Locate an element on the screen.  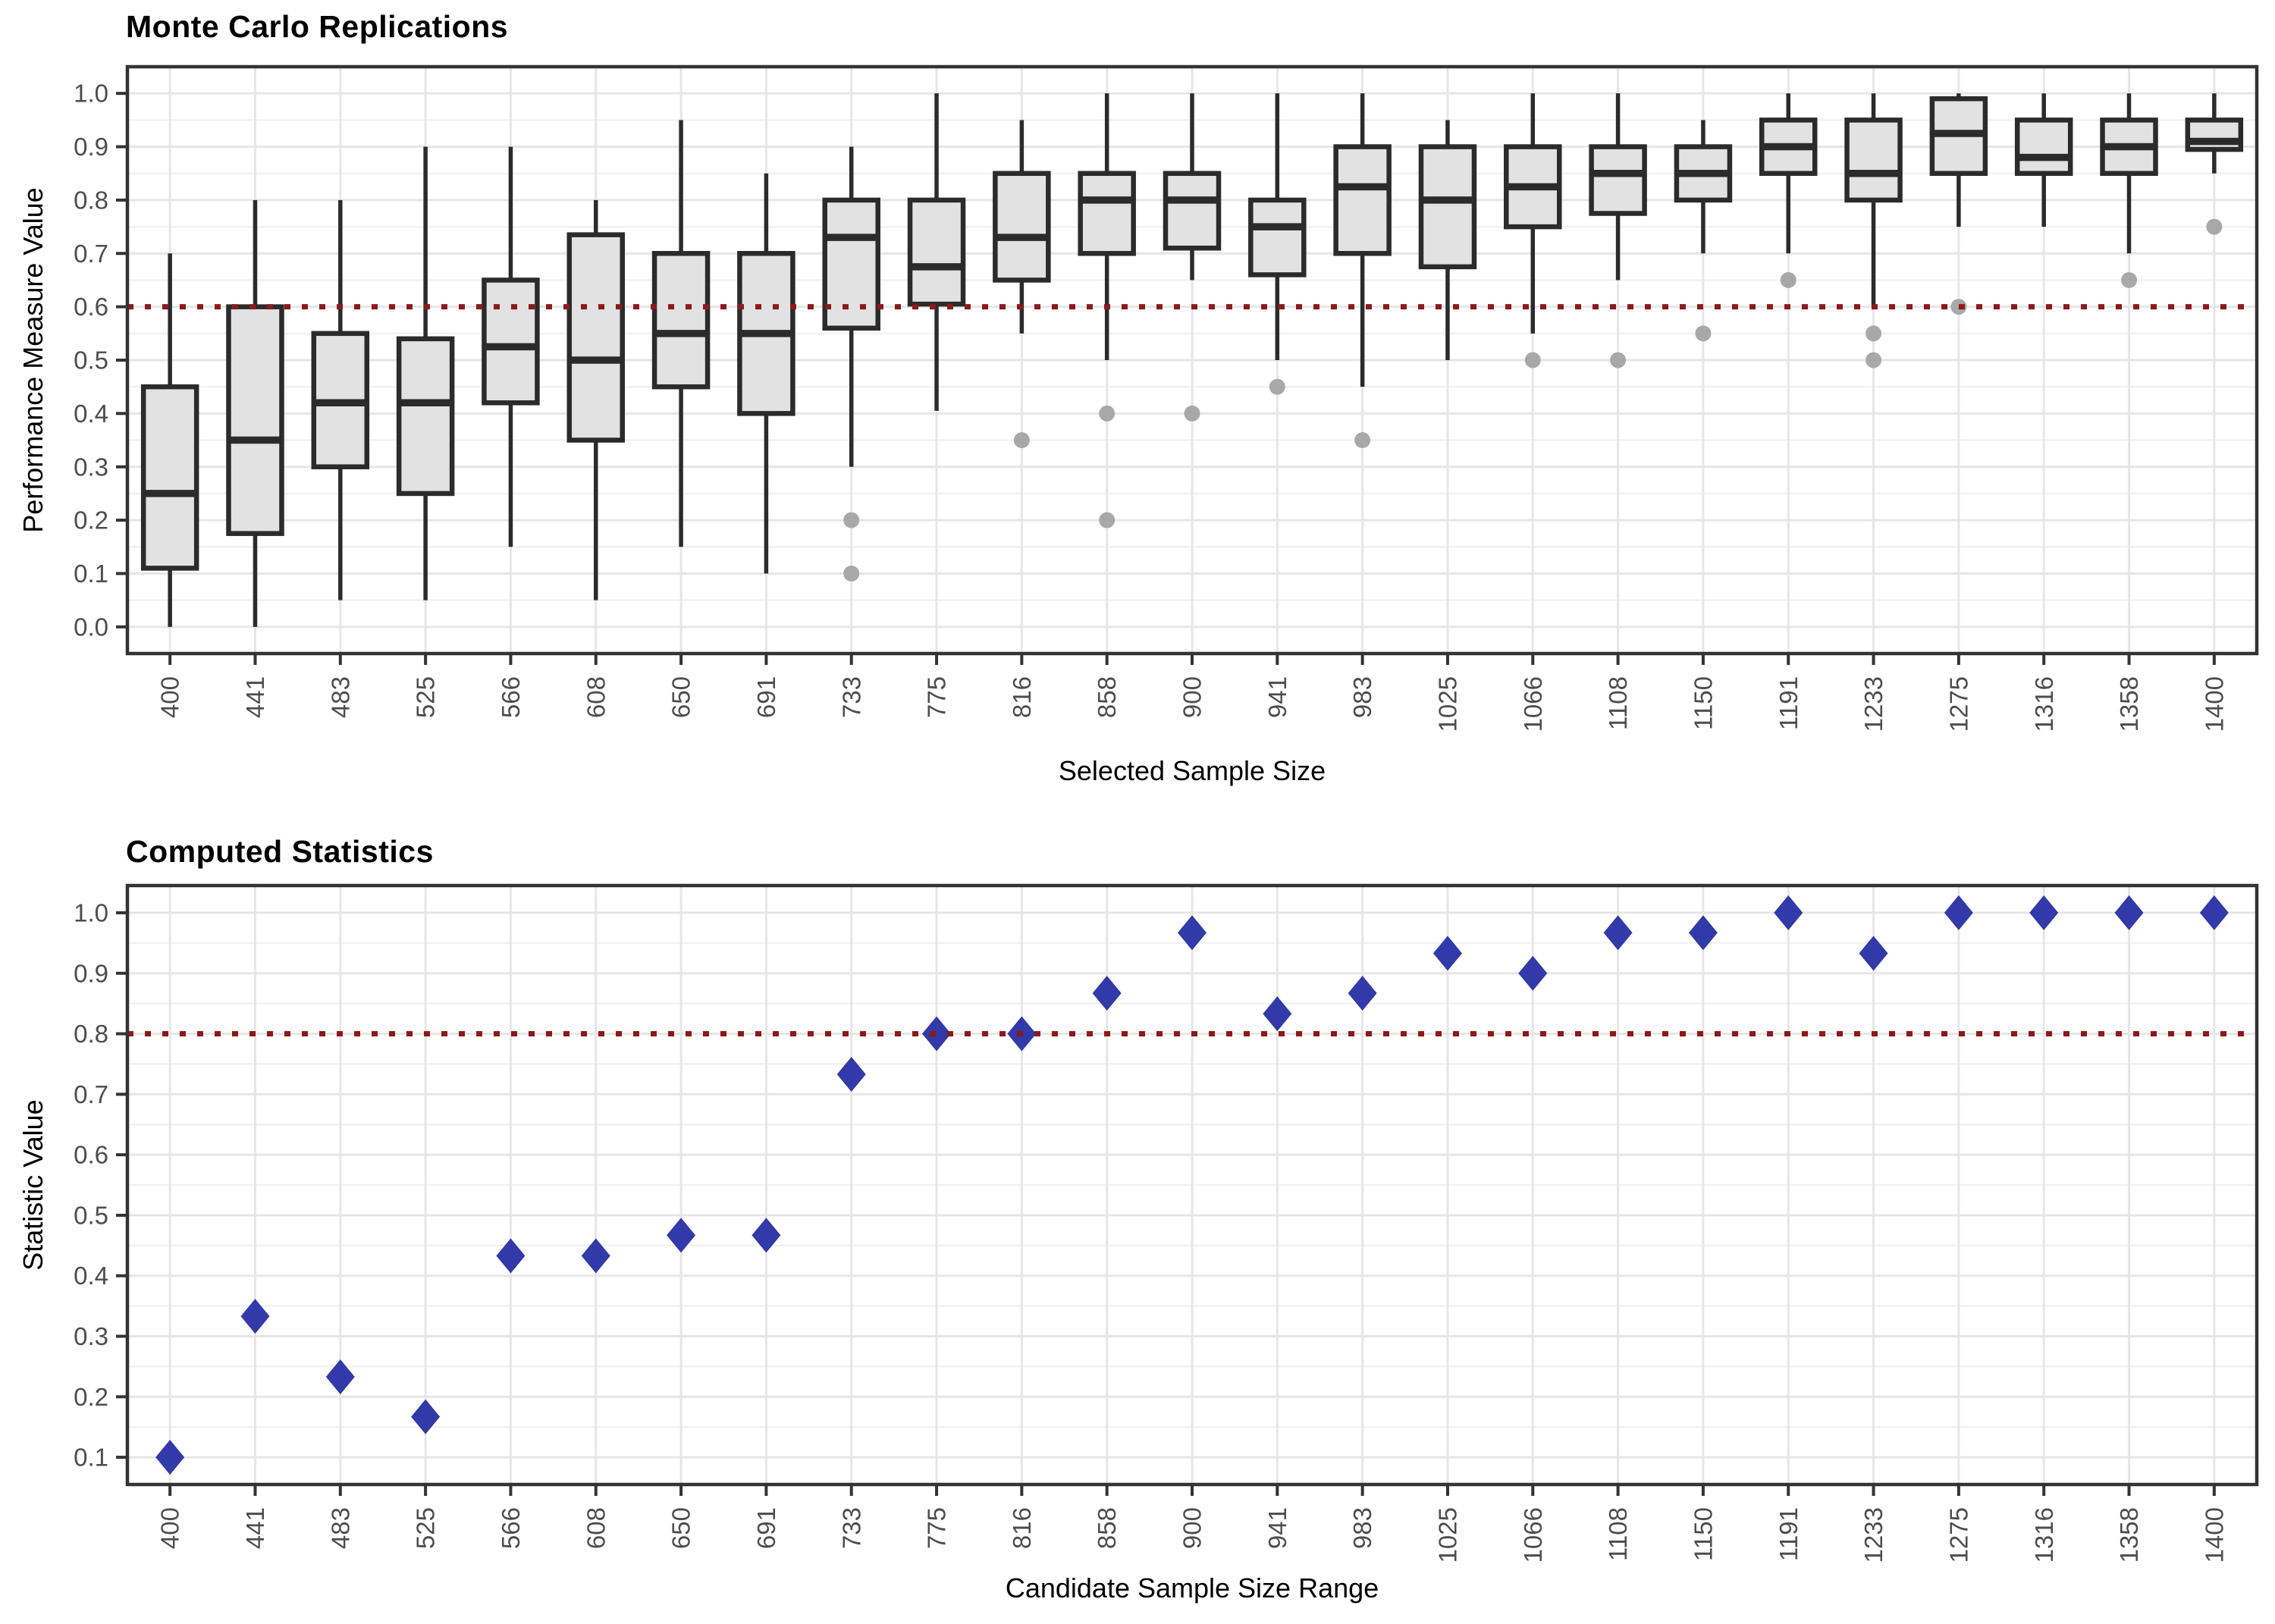
x-axis-title-candidate-range: Candidate Sample Size Range is located at coordinates (1192, 1588).